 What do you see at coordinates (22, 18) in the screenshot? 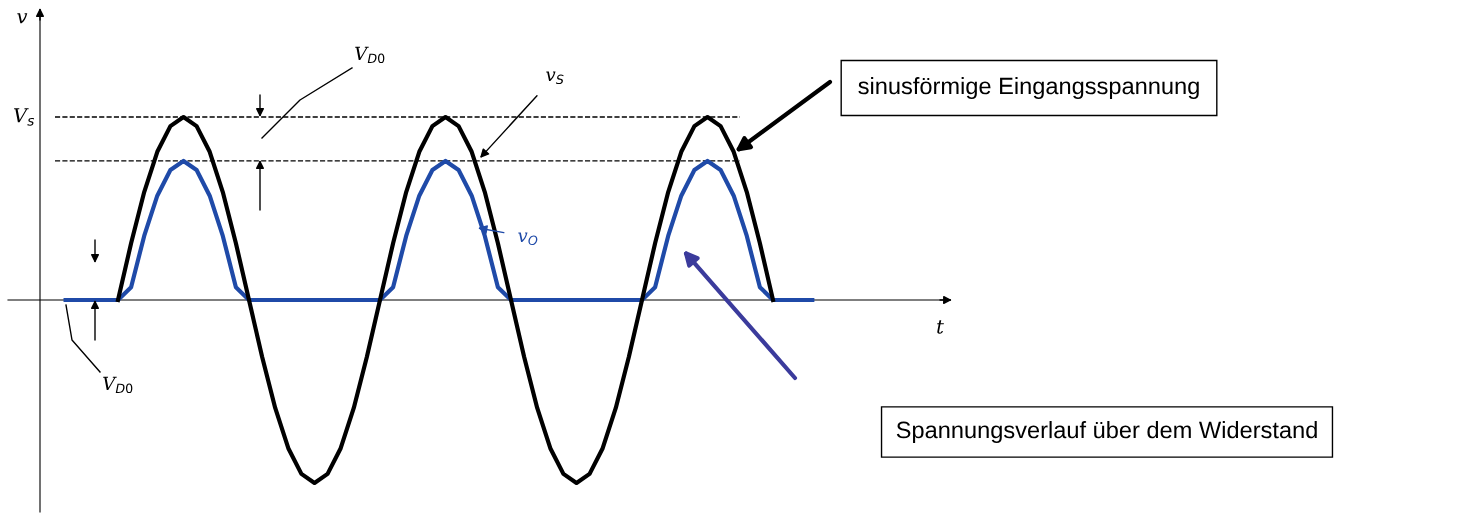
I see `text: v` at bounding box center [22, 18].